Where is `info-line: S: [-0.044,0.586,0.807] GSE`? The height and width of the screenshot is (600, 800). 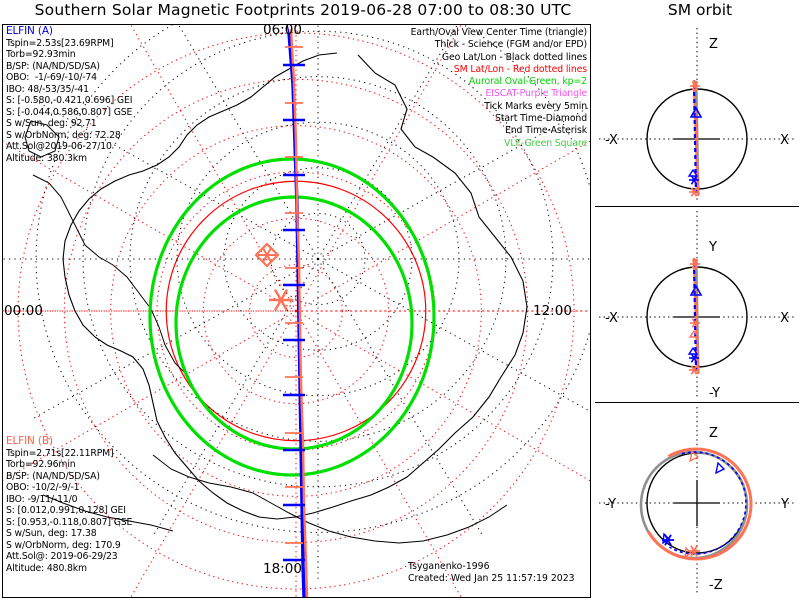 info-line: S: [-0.044,0.586,0.807] GSE is located at coordinates (69, 112).